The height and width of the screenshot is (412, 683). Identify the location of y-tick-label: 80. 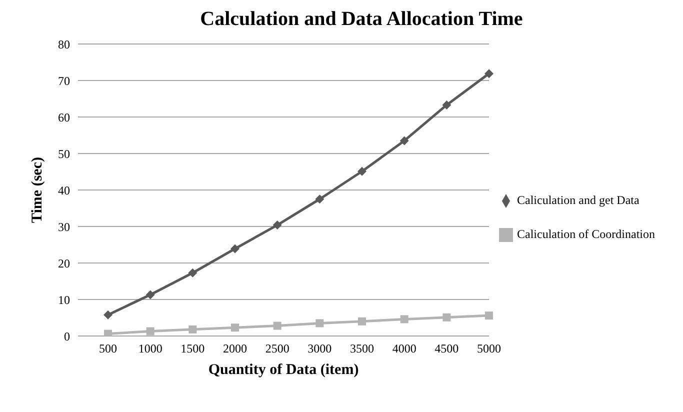
(64, 44).